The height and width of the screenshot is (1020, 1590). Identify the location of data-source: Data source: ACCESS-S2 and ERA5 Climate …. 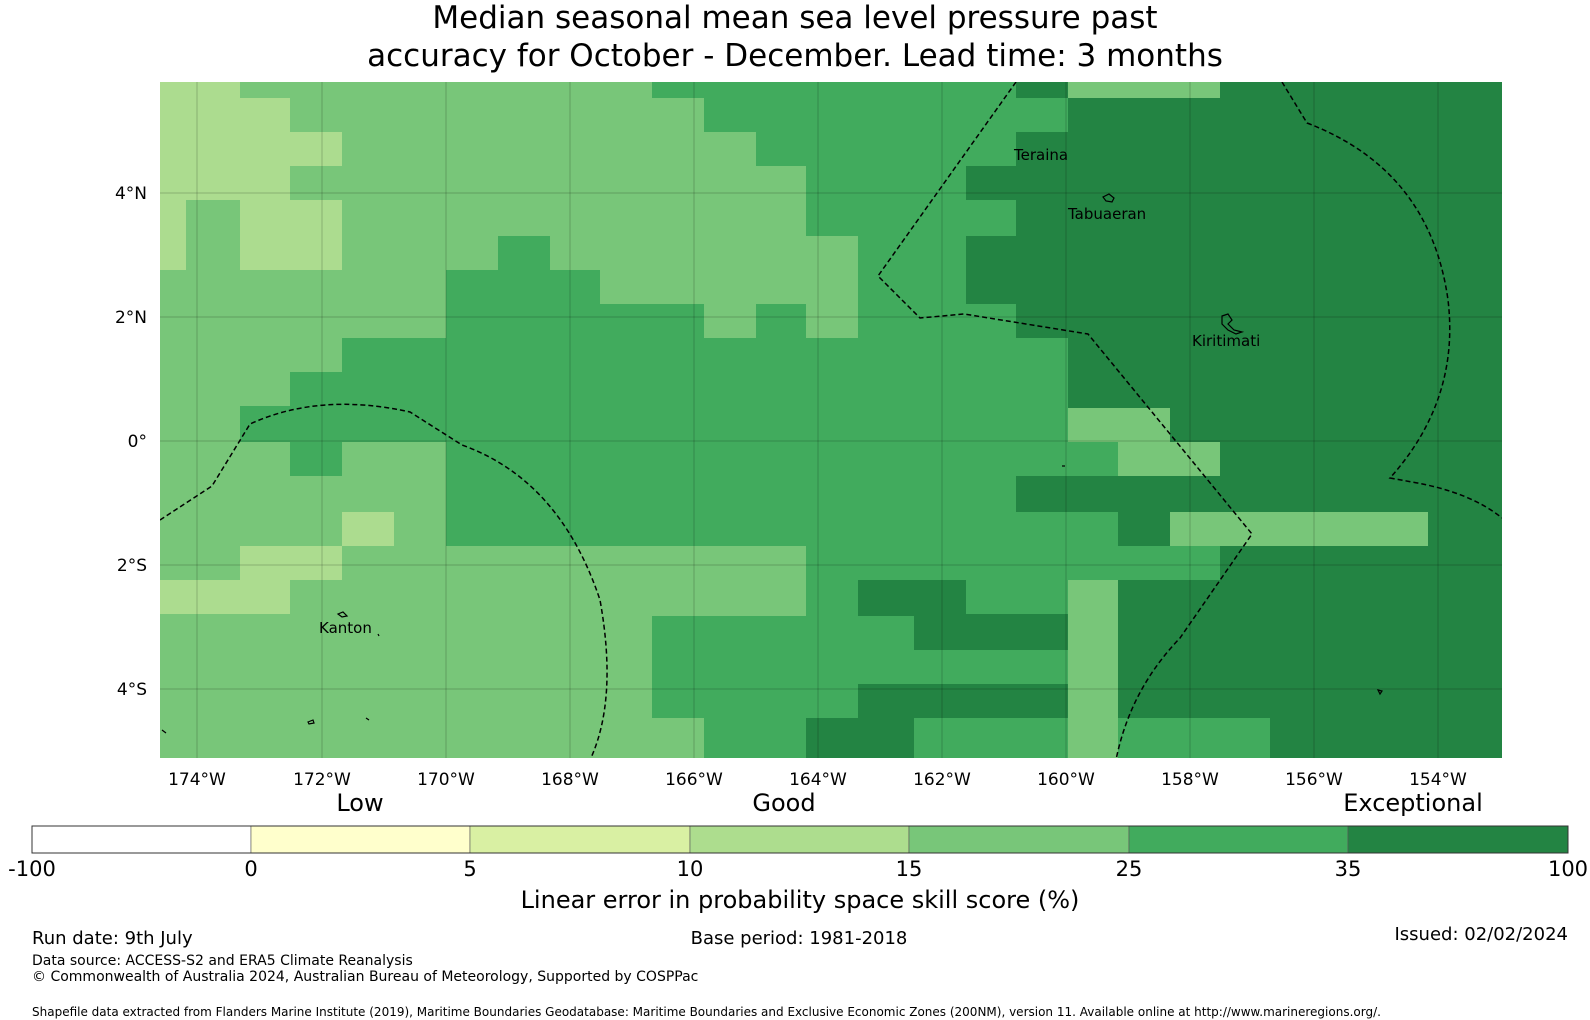
(222, 961).